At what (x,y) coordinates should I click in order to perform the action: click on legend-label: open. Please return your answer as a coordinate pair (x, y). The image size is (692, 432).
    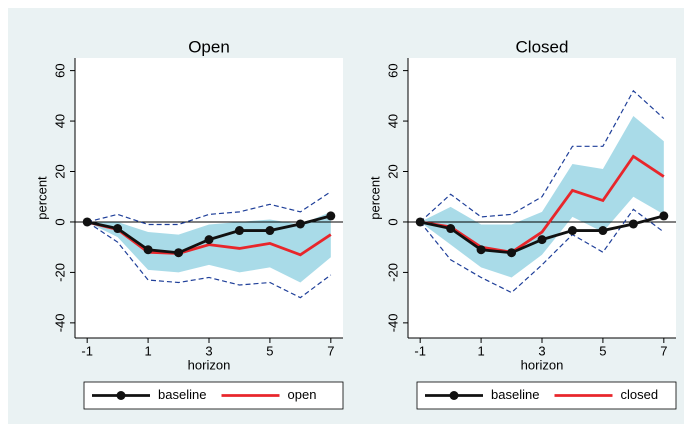
    Looking at the image, I should click on (302, 394).